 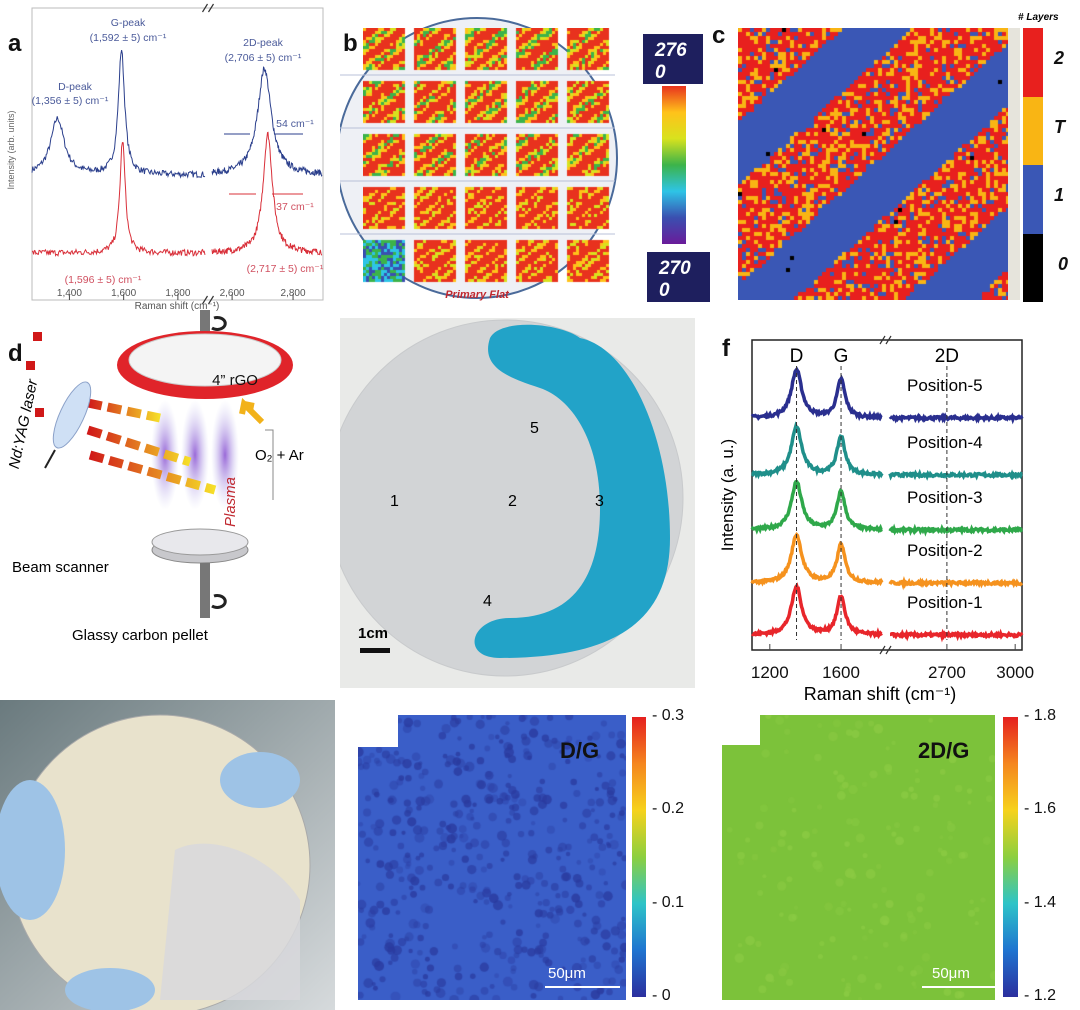 What do you see at coordinates (947, 672) in the screenshot?
I see `x-tick-label: 2700` at bounding box center [947, 672].